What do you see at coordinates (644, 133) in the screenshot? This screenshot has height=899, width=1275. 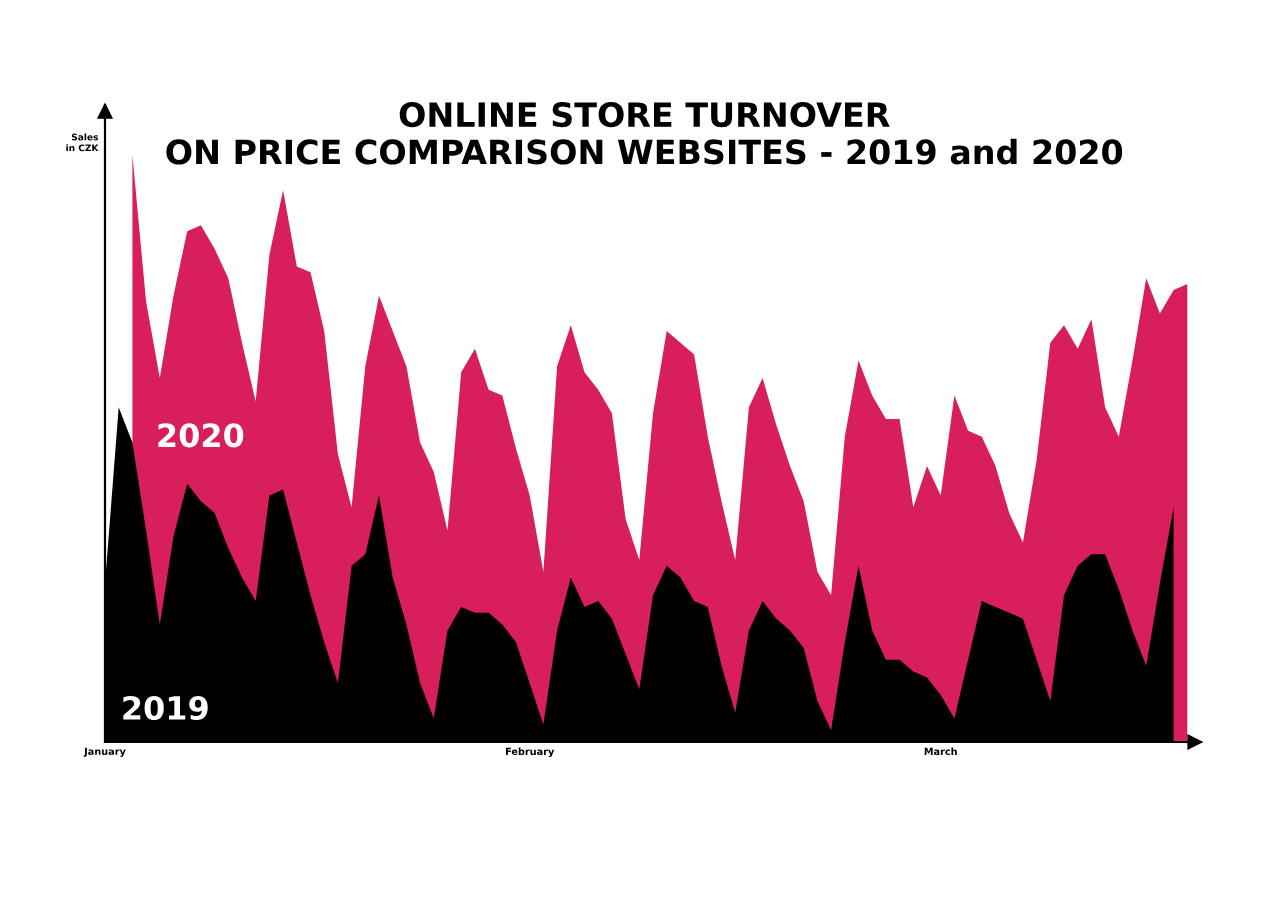 I see `chart-title: ONLINE STORE TURNOVER ON PRICE COMPARISON WEBSITES - 2019 and 2020` at bounding box center [644, 133].